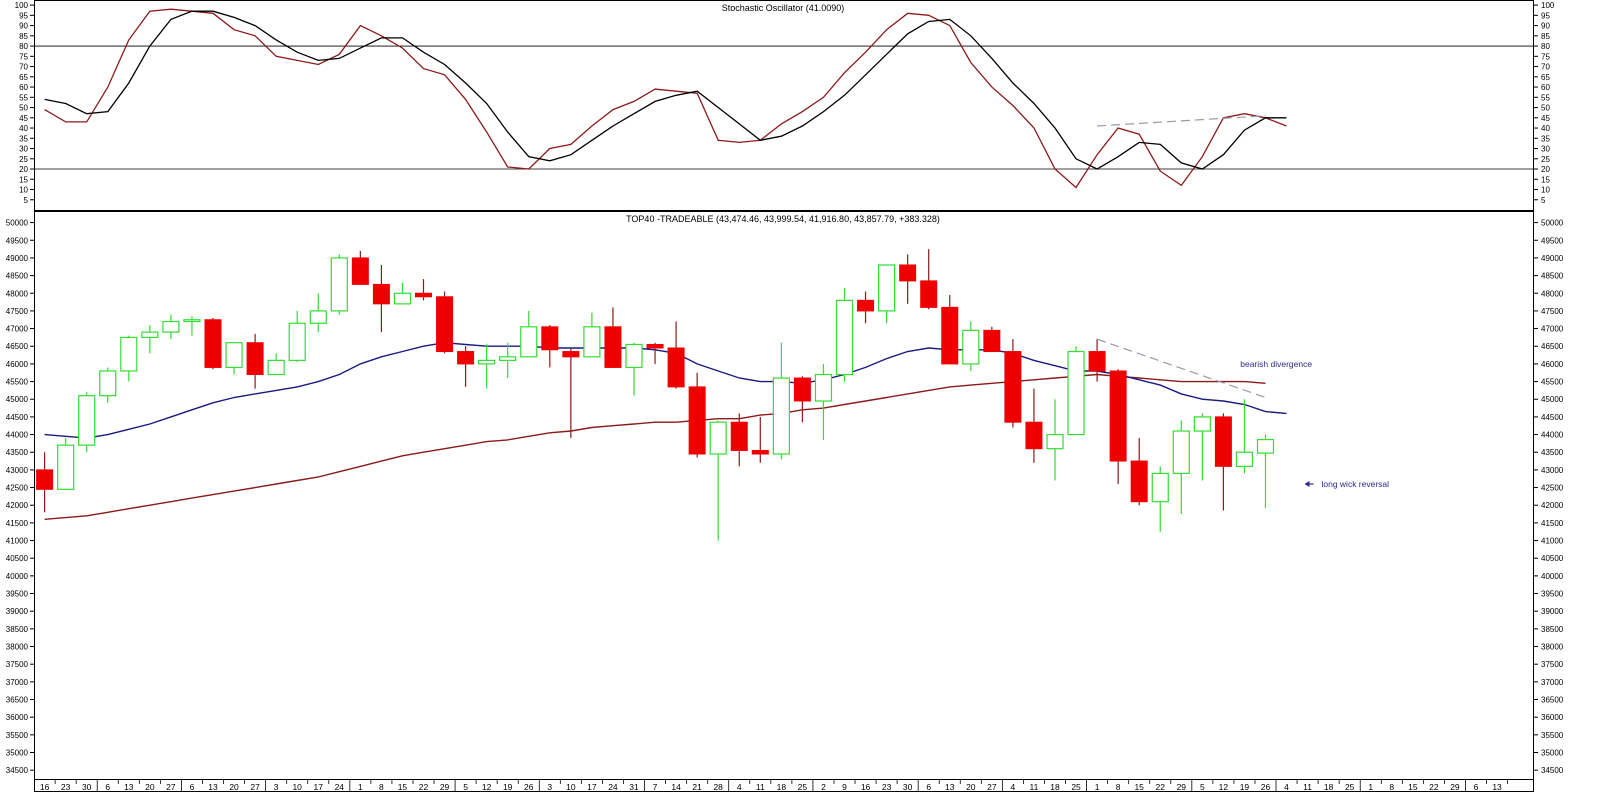 The width and height of the screenshot is (1600, 792). I want to click on stoch-tick-label-left: 40, so click(23, 128).